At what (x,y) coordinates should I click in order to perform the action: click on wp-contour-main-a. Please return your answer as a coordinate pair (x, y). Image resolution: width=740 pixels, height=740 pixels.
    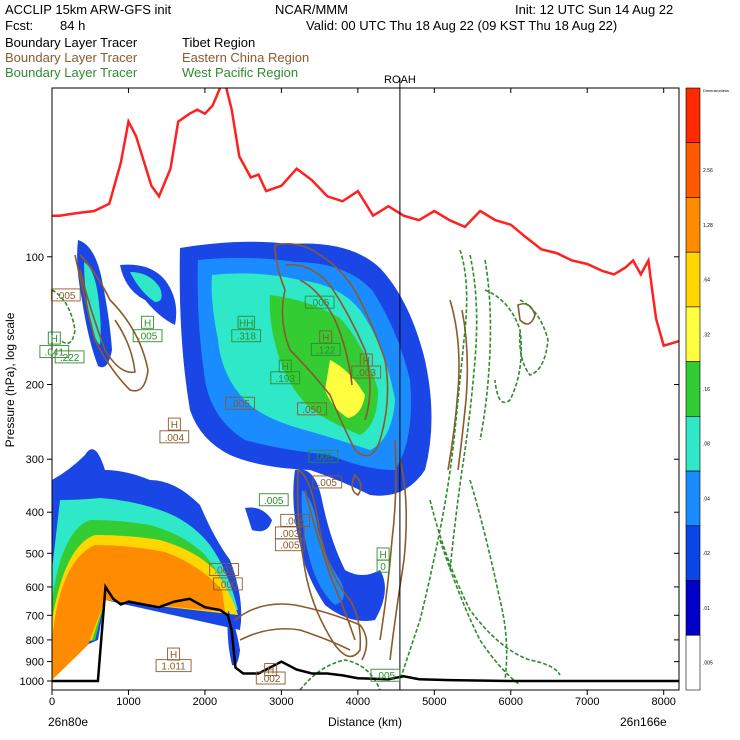
    Looking at the image, I should click on (433, 465).